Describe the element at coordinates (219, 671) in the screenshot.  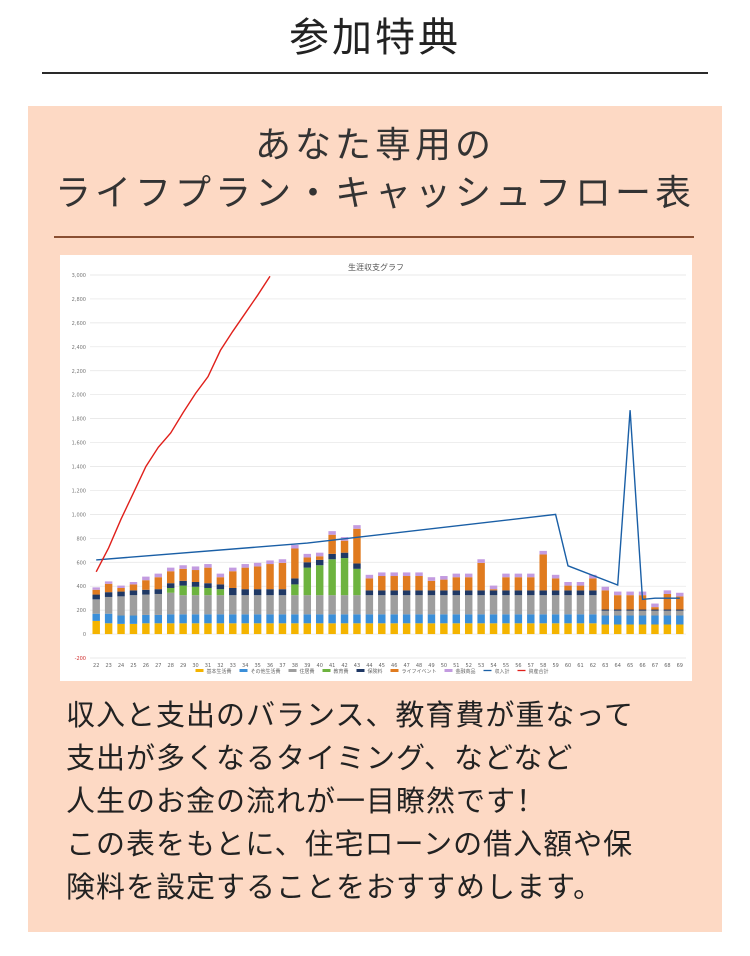
I see `legend-label: 基本生活費` at that location.